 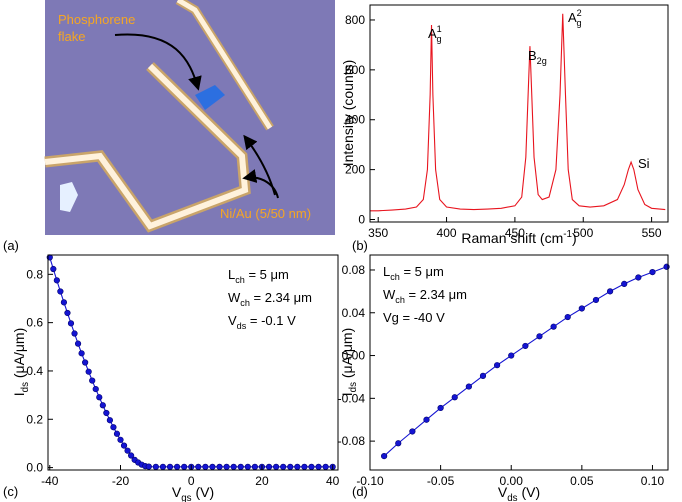 What do you see at coordinates (203, 492) in the screenshot?
I see `x-axis-label-part: (V)` at bounding box center [203, 492].